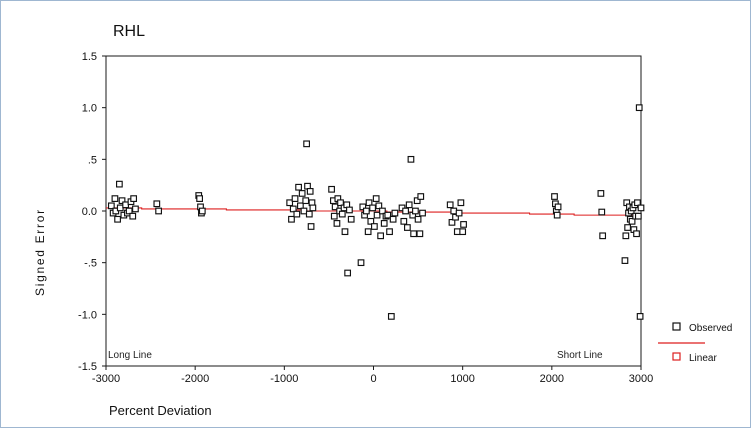 The height and width of the screenshot is (430, 753). I want to click on legend-observed-label: Observed, so click(710, 328).